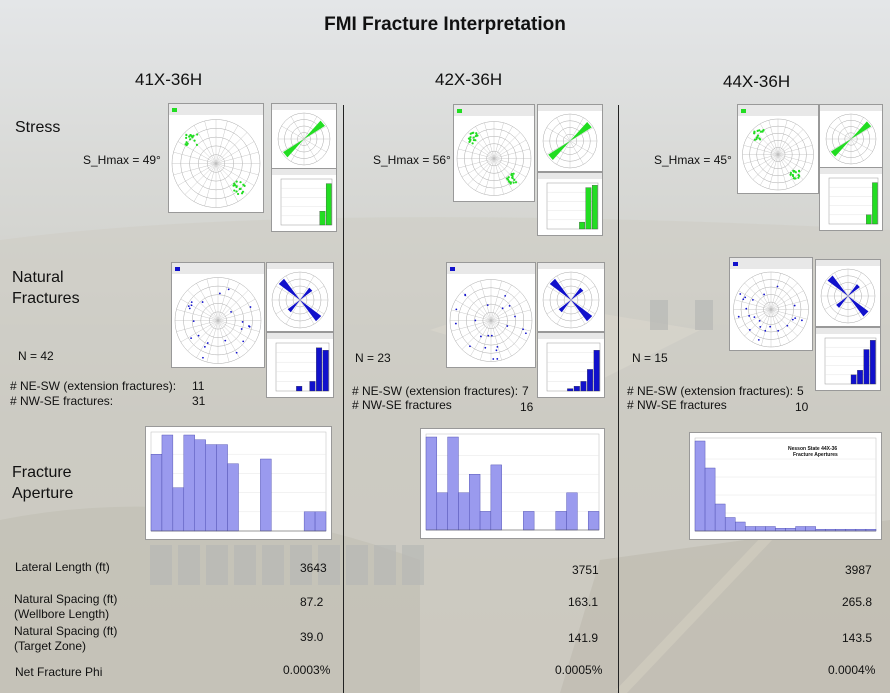 Image resolution: width=890 pixels, height=693 pixels. I want to click on spacing-wellbore-value: 265.8, so click(857, 602).